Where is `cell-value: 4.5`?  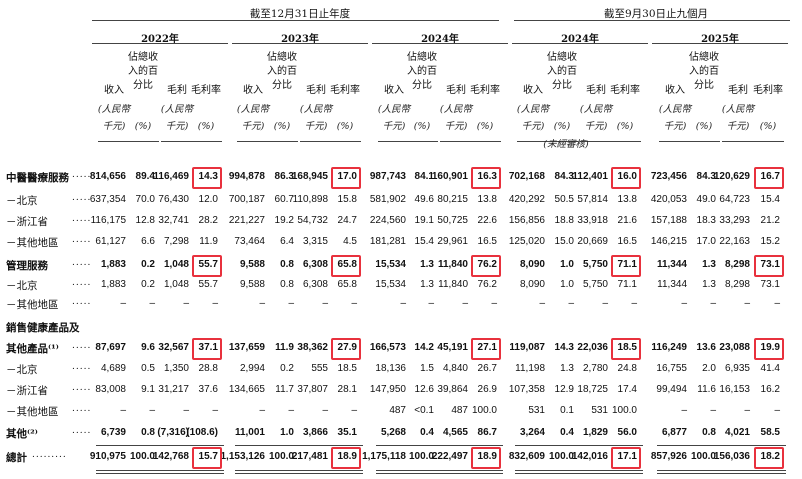
cell-value: 4.5 is located at coordinates (350, 241).